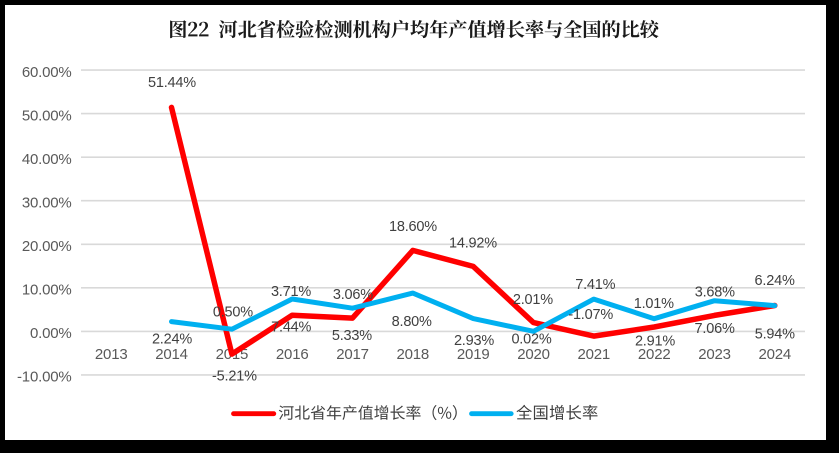 Image resolution: width=839 pixels, height=453 pixels. Describe the element at coordinates (714, 354) in the screenshot. I see `svg-text: 2023` at that location.